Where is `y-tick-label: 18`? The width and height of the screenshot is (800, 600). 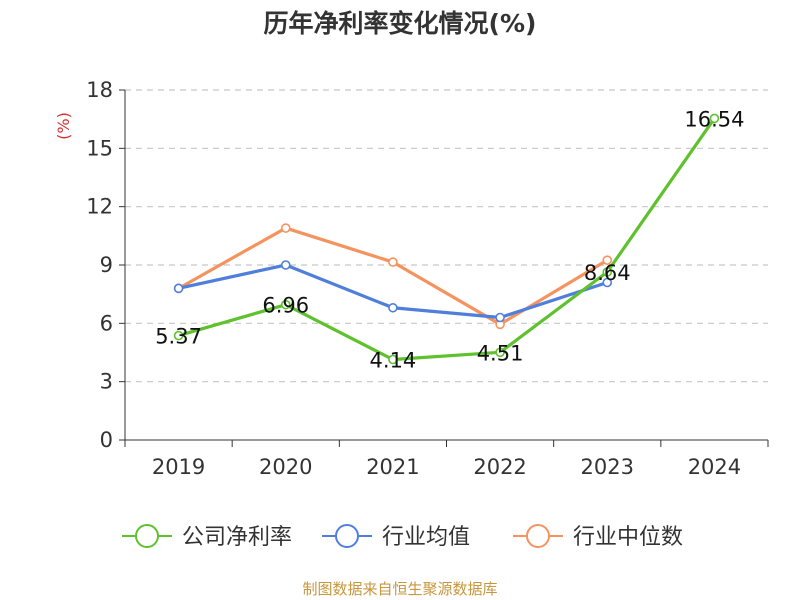 y-tick-label: 18 is located at coordinates (99, 90).